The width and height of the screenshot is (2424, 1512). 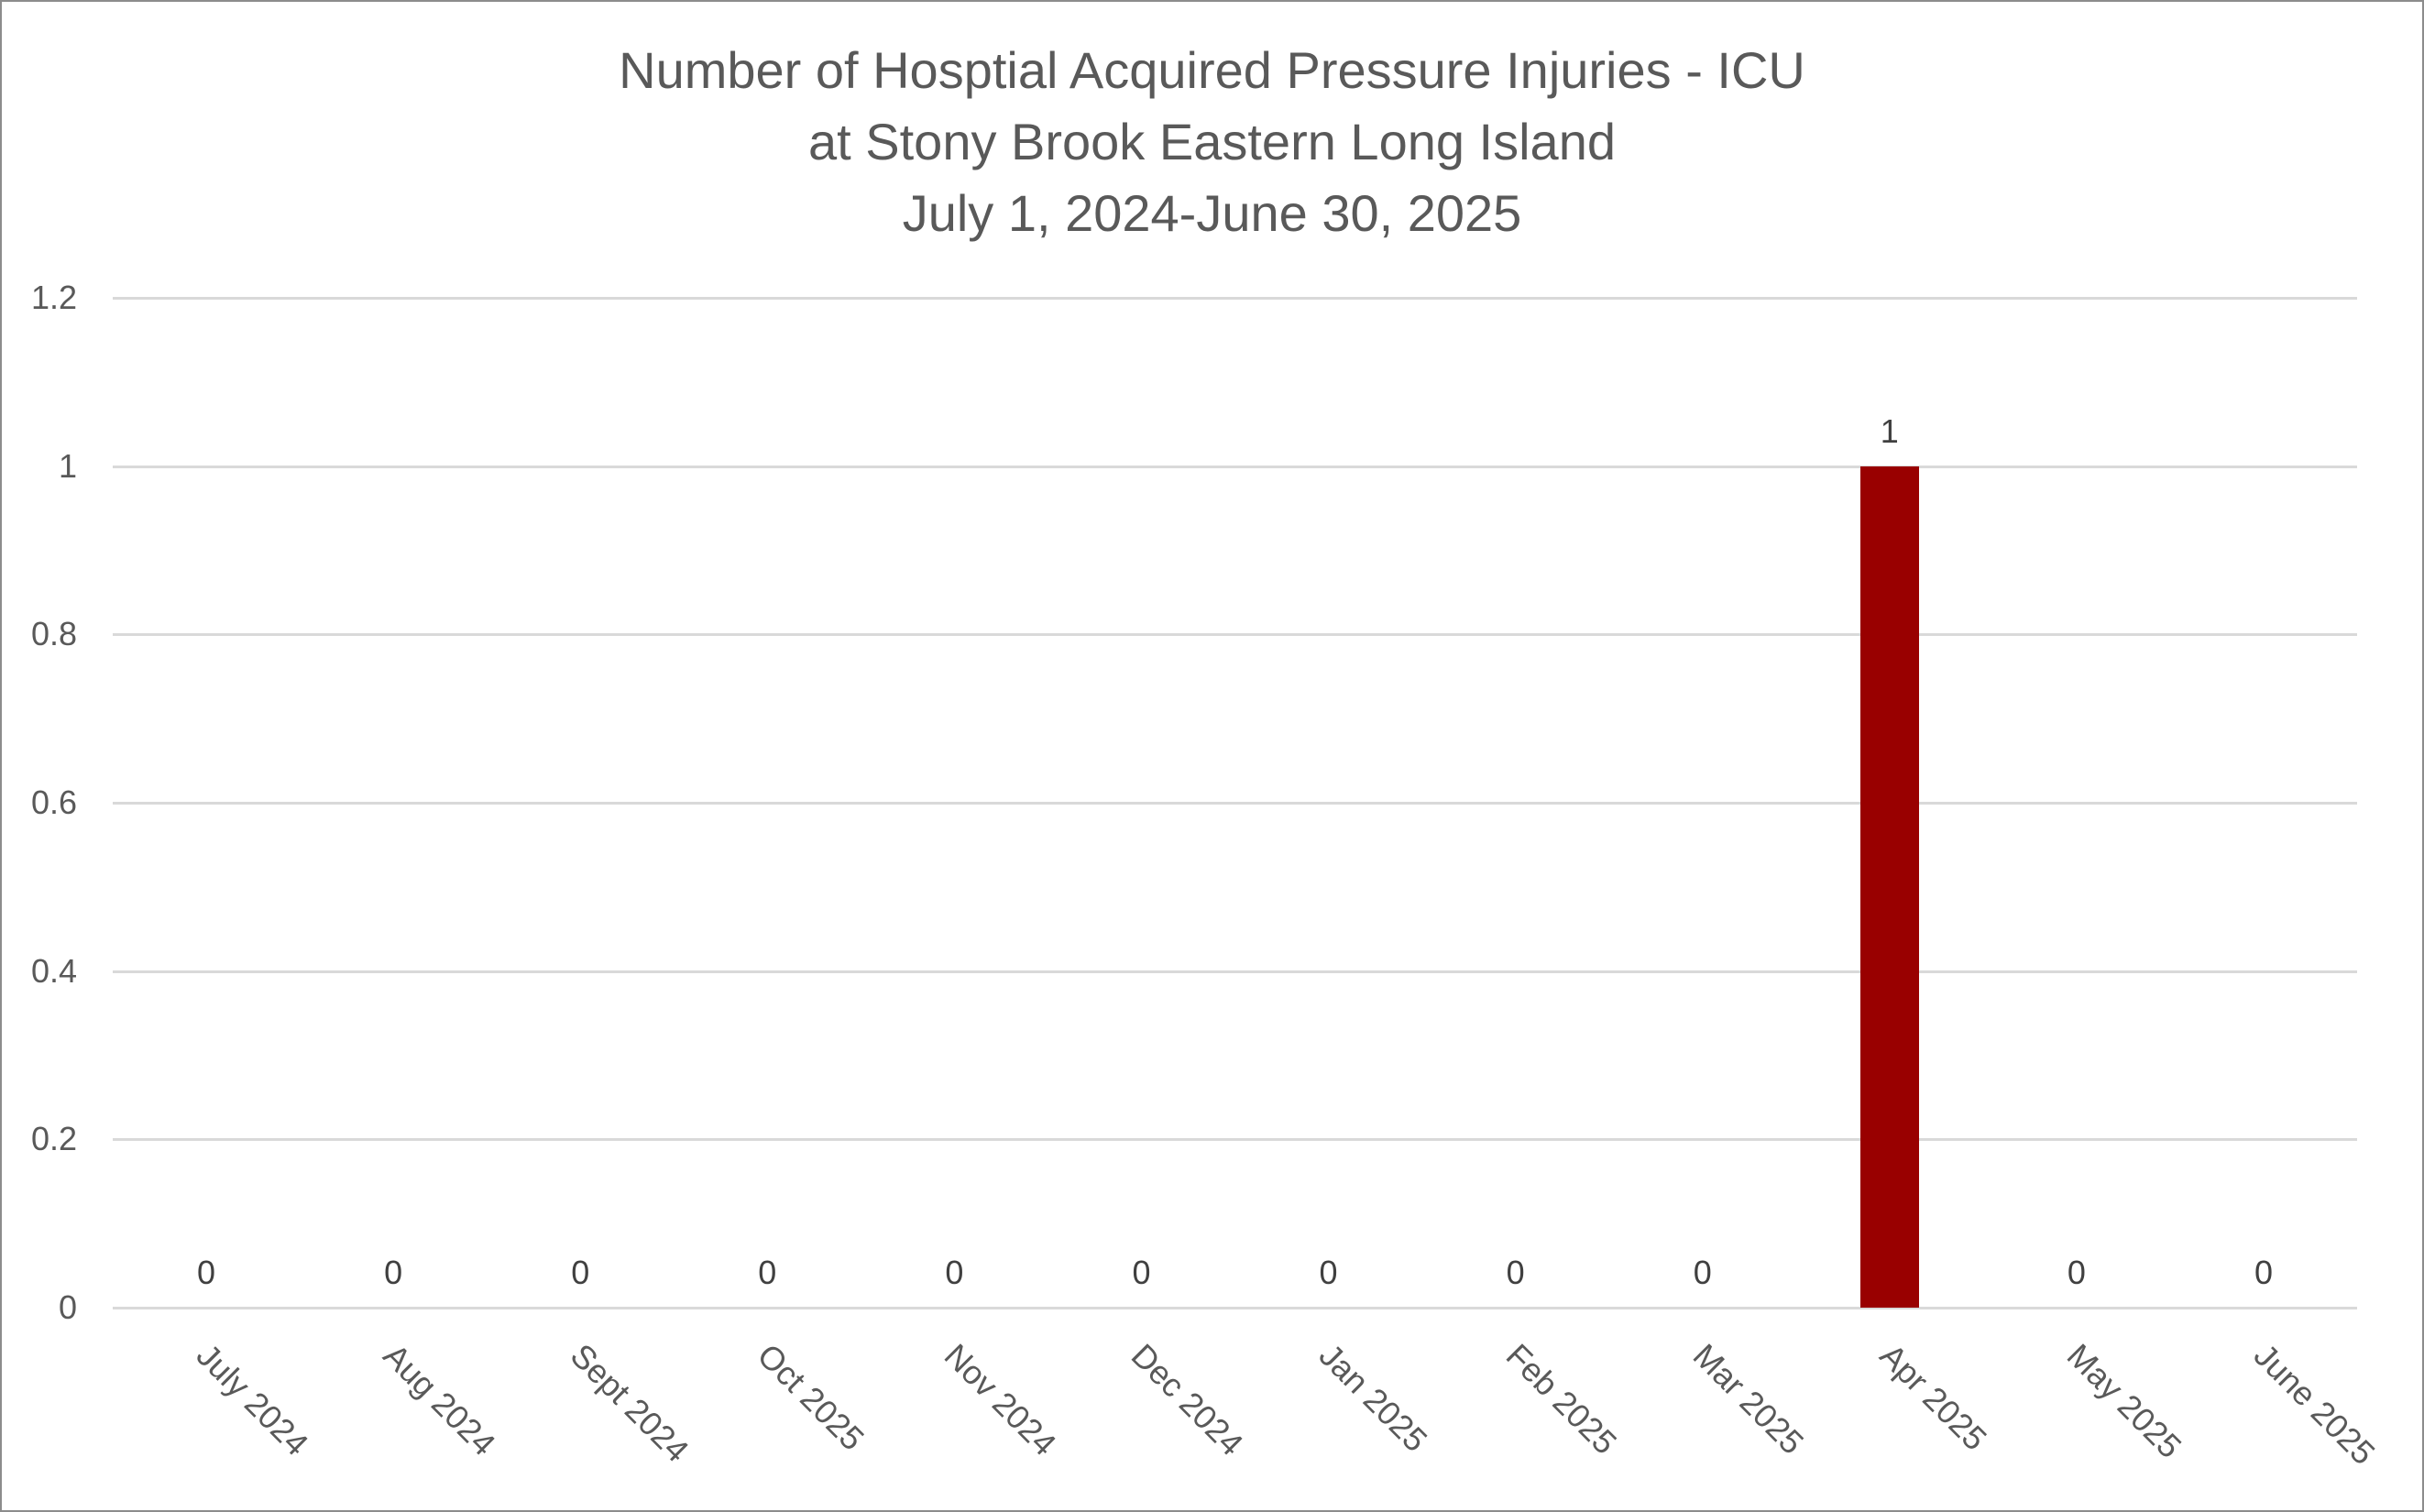 What do you see at coordinates (53, 970) in the screenshot?
I see `y-tick-label: 0.4` at bounding box center [53, 970].